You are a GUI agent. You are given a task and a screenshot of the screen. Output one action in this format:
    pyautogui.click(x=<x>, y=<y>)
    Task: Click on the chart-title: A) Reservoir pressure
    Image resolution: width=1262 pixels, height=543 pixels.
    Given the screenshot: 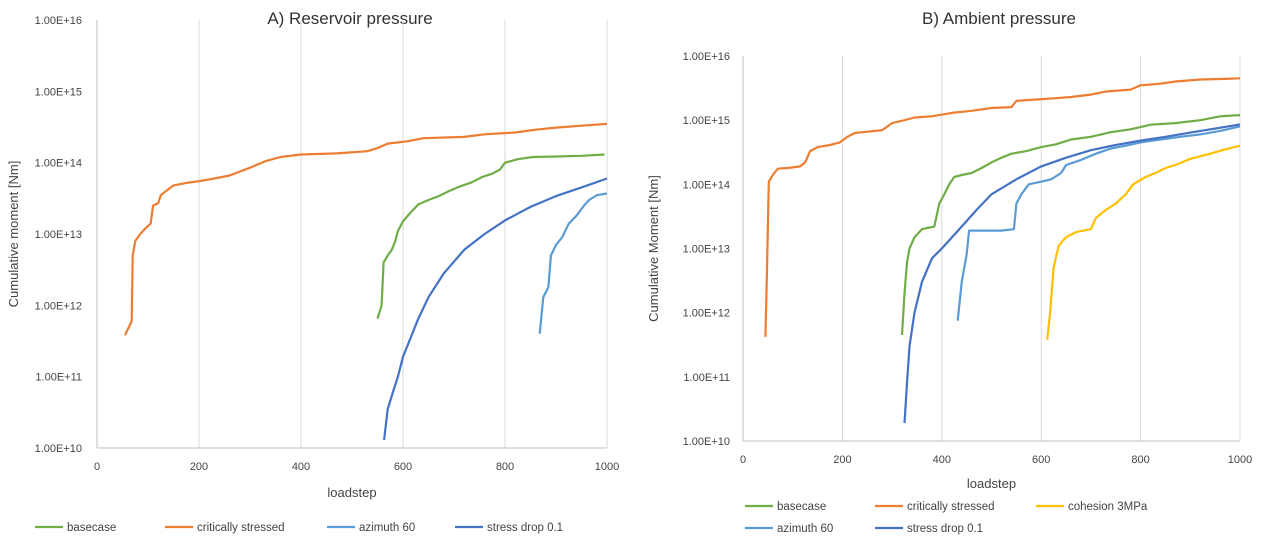 What is the action you would take?
    pyautogui.click(x=349, y=18)
    